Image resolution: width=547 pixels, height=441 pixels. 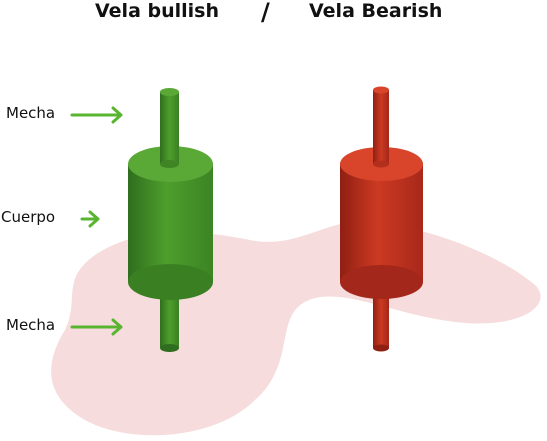 I want to click on bullish-candle, so click(x=170, y=220).